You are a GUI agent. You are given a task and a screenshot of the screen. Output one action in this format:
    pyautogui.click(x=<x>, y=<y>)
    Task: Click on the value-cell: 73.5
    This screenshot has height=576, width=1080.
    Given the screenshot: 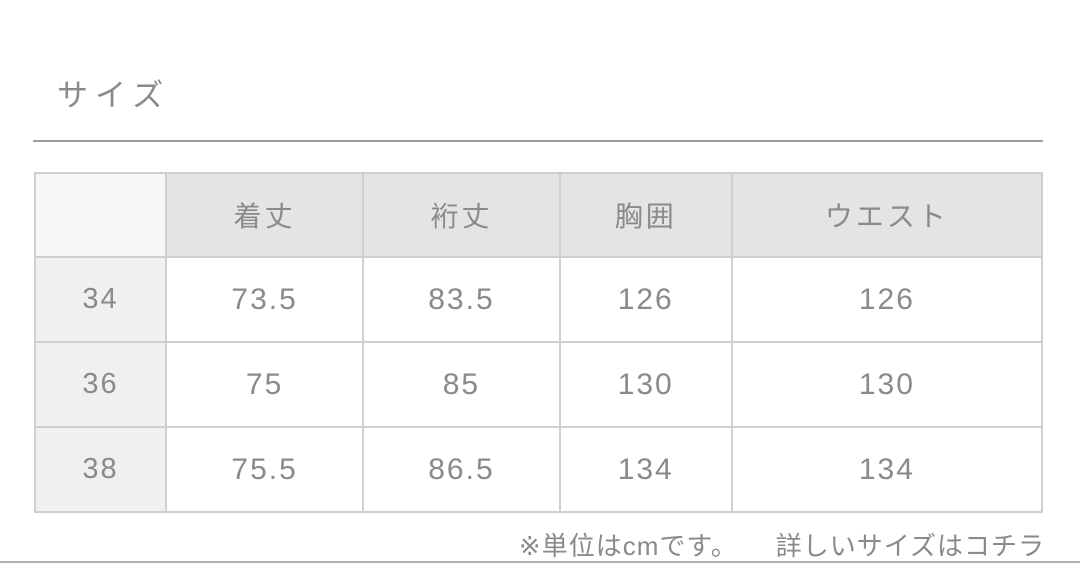 What is the action you would take?
    pyautogui.click(x=264, y=299)
    